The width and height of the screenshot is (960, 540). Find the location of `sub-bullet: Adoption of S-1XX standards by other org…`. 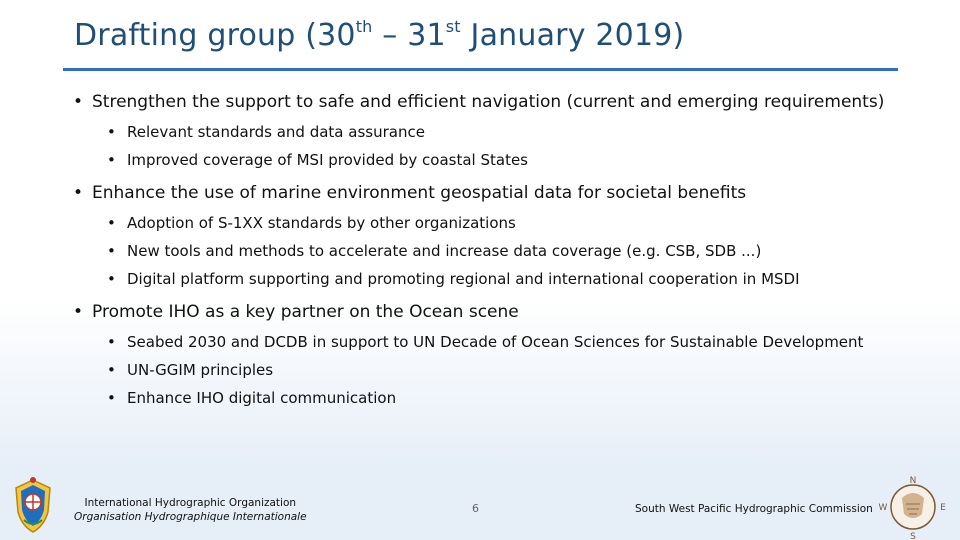

sub-bullet: Adoption of S-1XX standards by other org… is located at coordinates (490, 223).